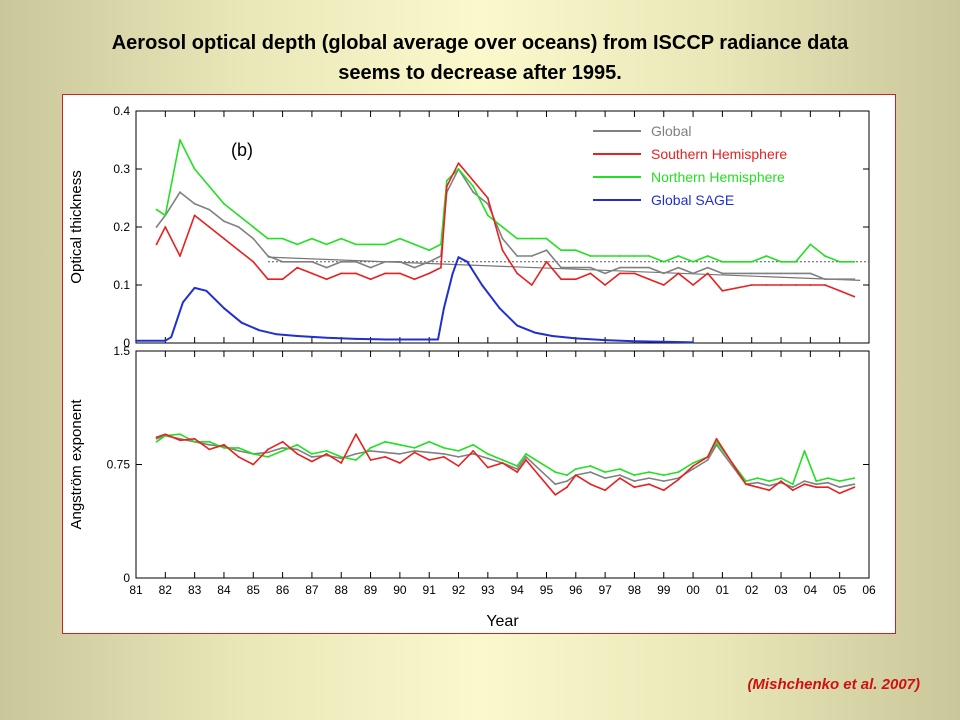 The width and height of the screenshot is (960, 720). What do you see at coordinates (76, 464) in the screenshot?
I see `y-axis-label-angstrom-exponent: Angström exponent` at bounding box center [76, 464].